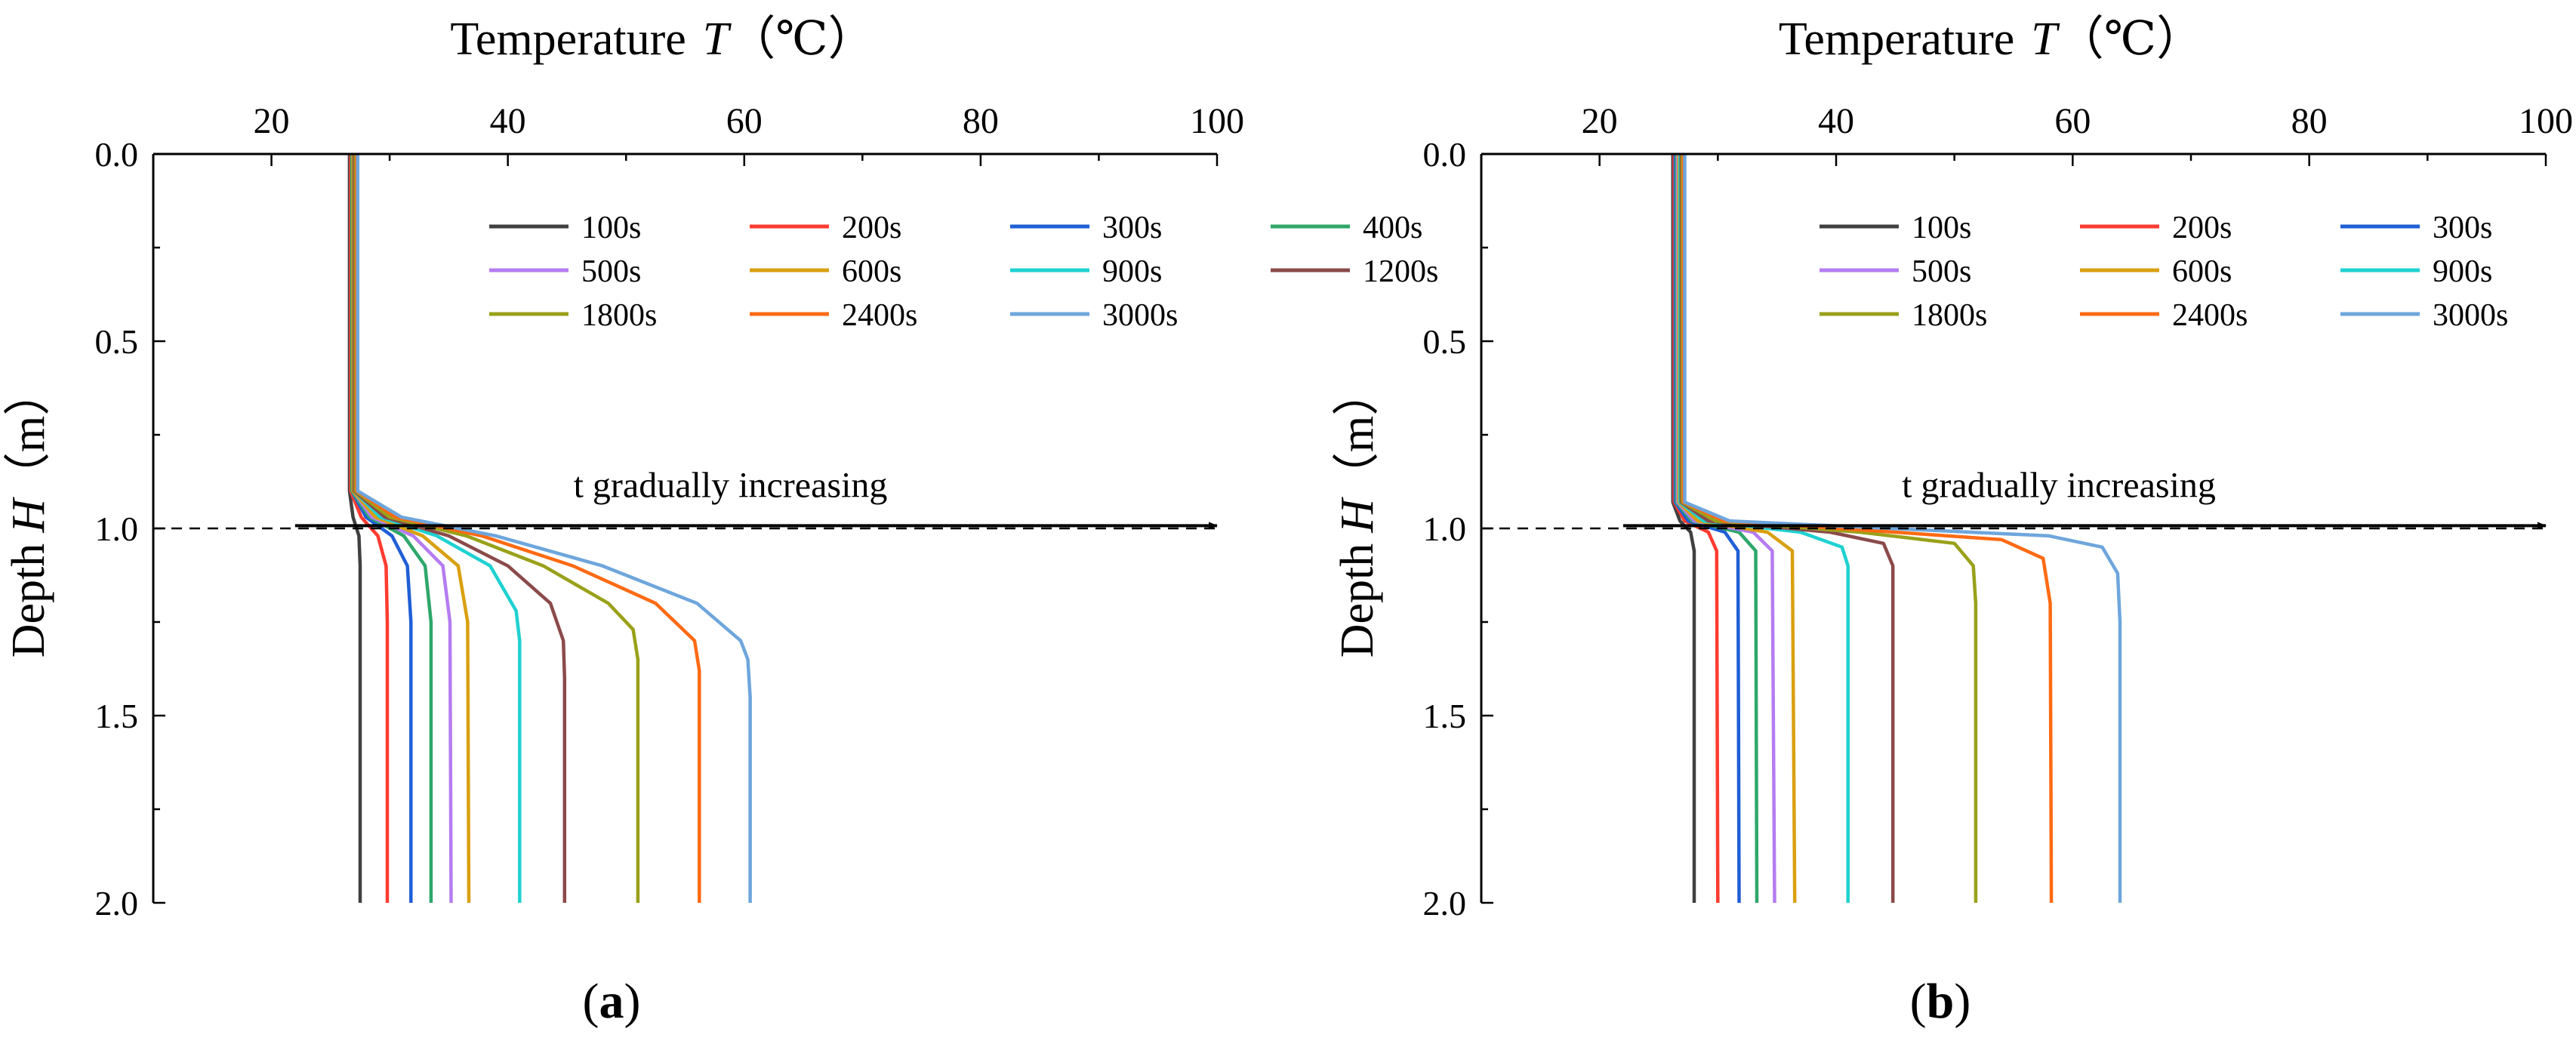  I want to click on panel-label-letter: b, so click(1941, 1001).